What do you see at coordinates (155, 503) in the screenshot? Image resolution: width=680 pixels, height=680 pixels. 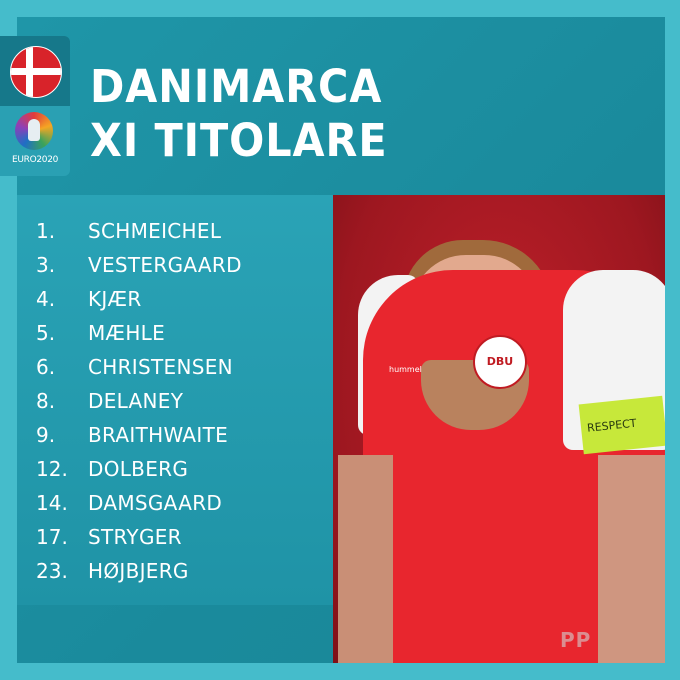 I see `player-name: DAMSGAARD` at bounding box center [155, 503].